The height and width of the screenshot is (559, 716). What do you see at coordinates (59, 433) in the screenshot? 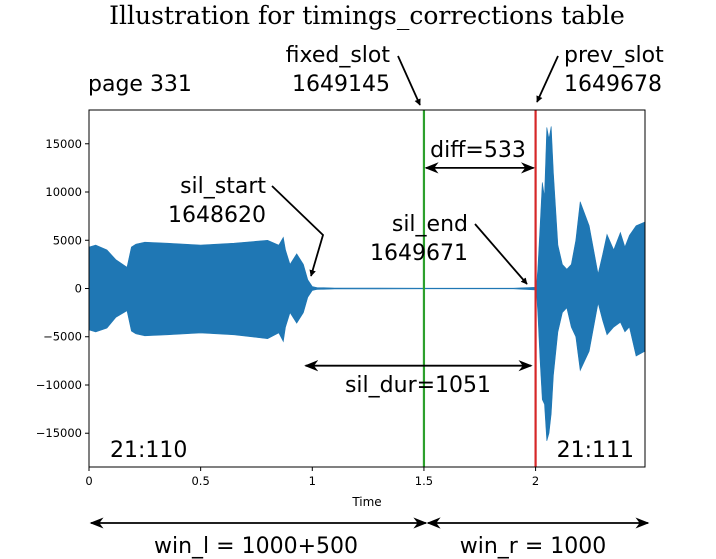
I see `y-tick-label: −15000` at bounding box center [59, 433].